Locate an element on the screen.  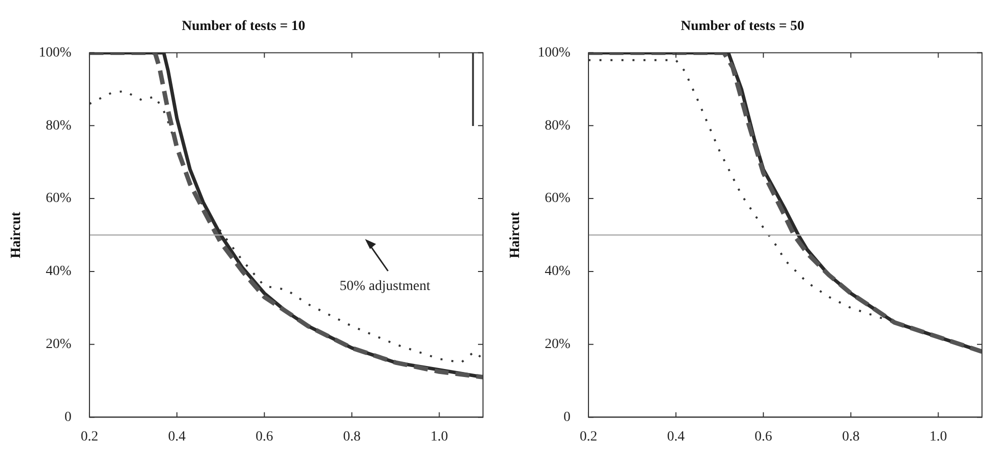
annotation: 50% adjustment is located at coordinates (385, 286).